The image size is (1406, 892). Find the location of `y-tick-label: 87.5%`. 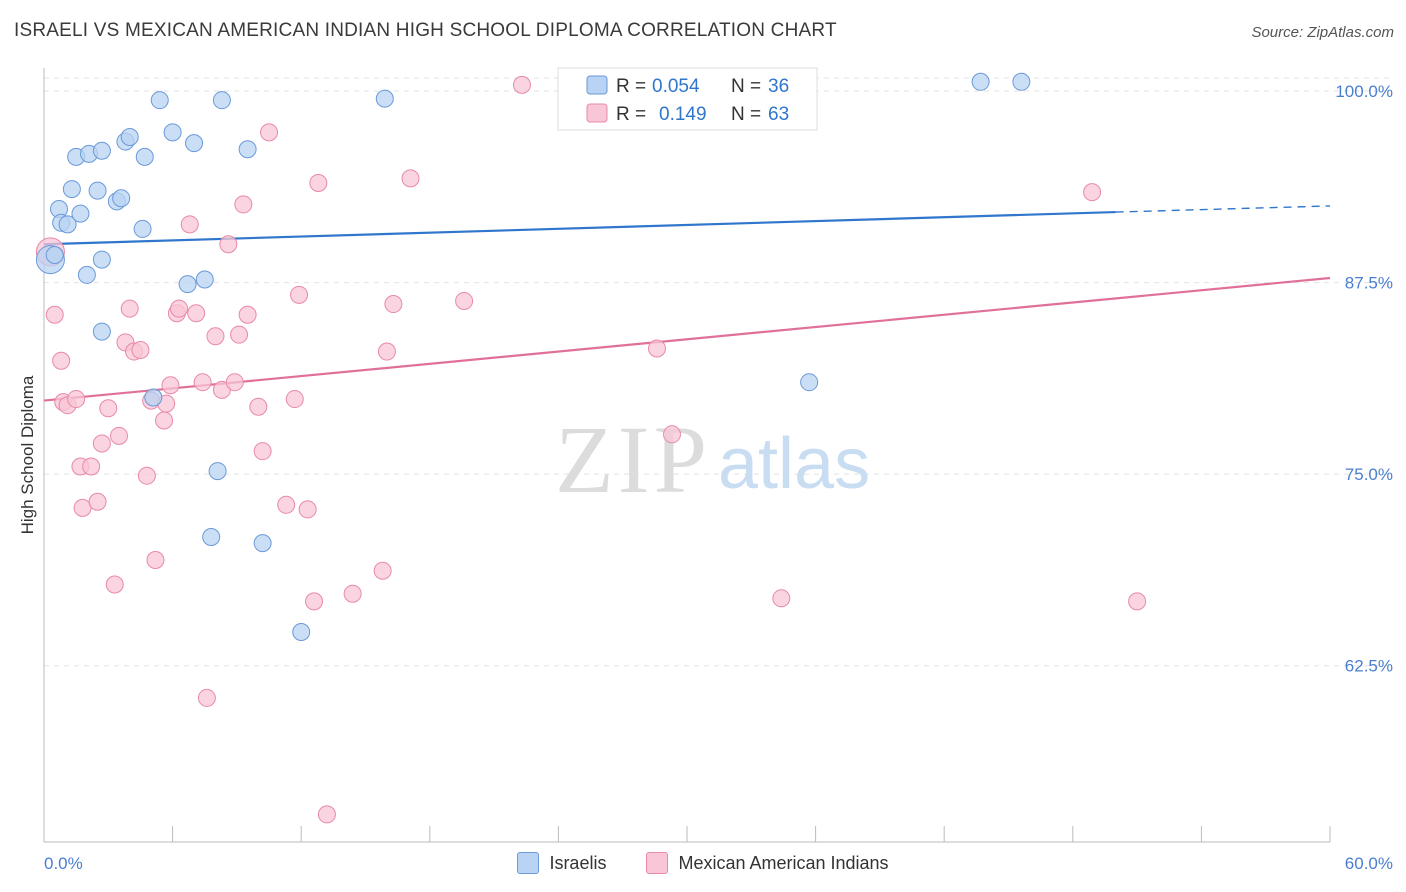

y-tick-label: 87.5% is located at coordinates (1369, 283).